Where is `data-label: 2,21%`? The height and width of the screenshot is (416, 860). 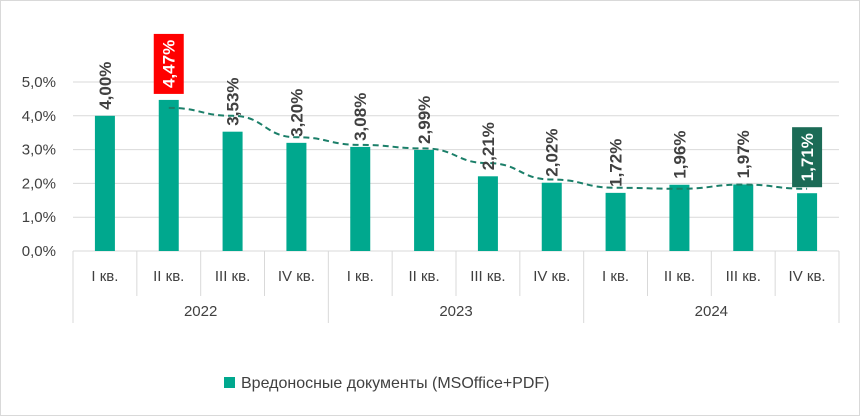
data-label: 2,21% is located at coordinates (488, 146).